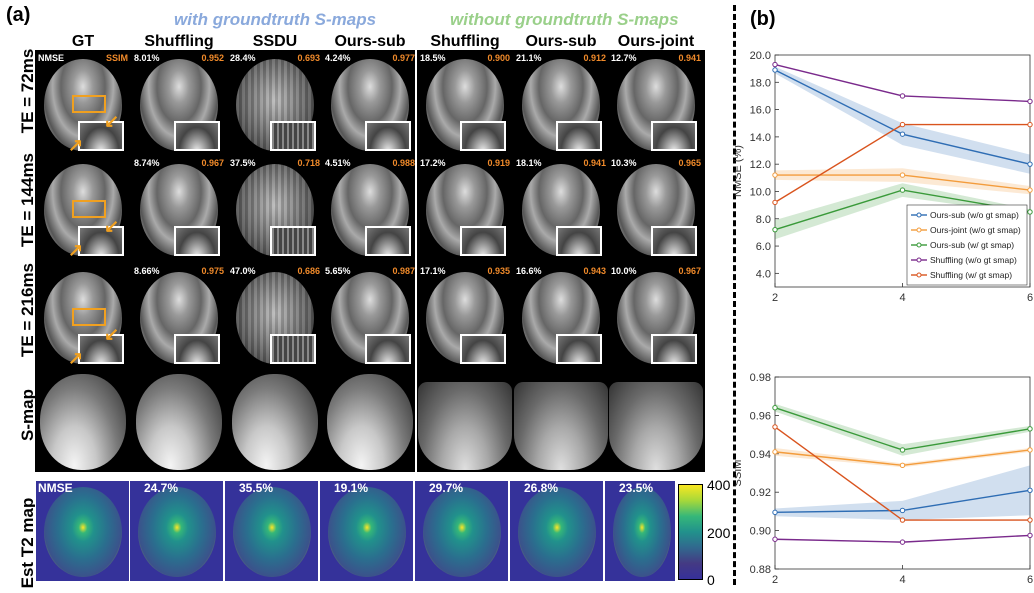 Image resolution: width=1034 pixels, height=593 pixels. I want to click on t2map-ssdu: 35.5%, so click(271, 531).